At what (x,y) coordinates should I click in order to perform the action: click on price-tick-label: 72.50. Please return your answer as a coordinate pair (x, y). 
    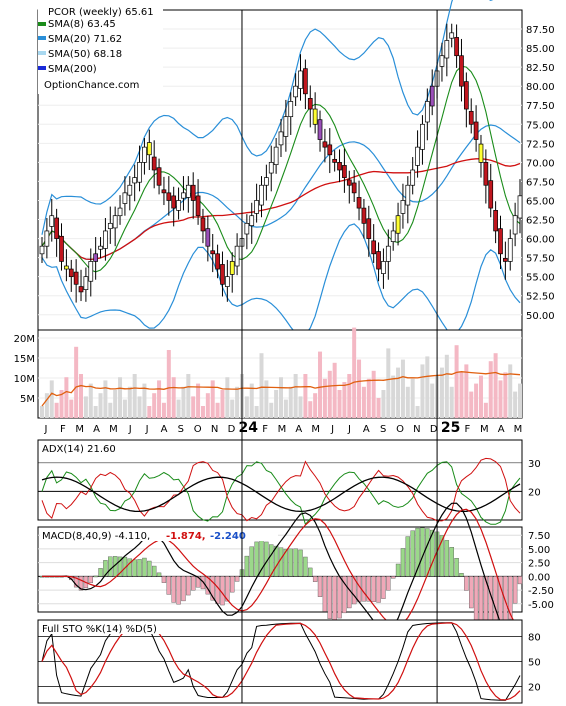
    Looking at the image, I should click on (540, 144).